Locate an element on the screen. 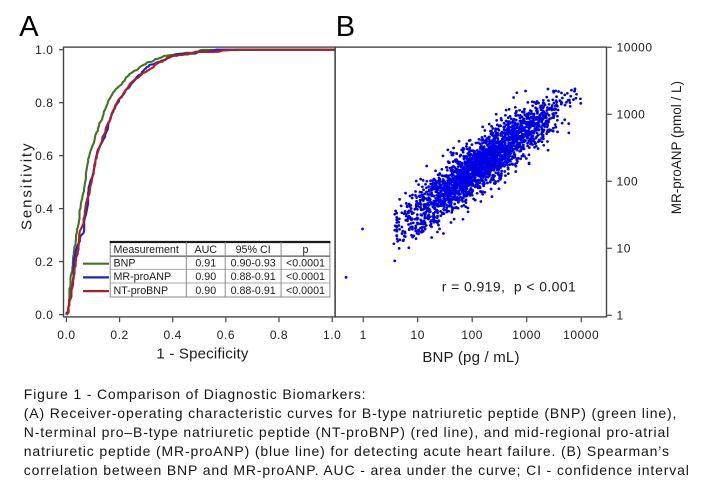 The height and width of the screenshot is (492, 709). svg-text: 0.91 is located at coordinates (205, 264).